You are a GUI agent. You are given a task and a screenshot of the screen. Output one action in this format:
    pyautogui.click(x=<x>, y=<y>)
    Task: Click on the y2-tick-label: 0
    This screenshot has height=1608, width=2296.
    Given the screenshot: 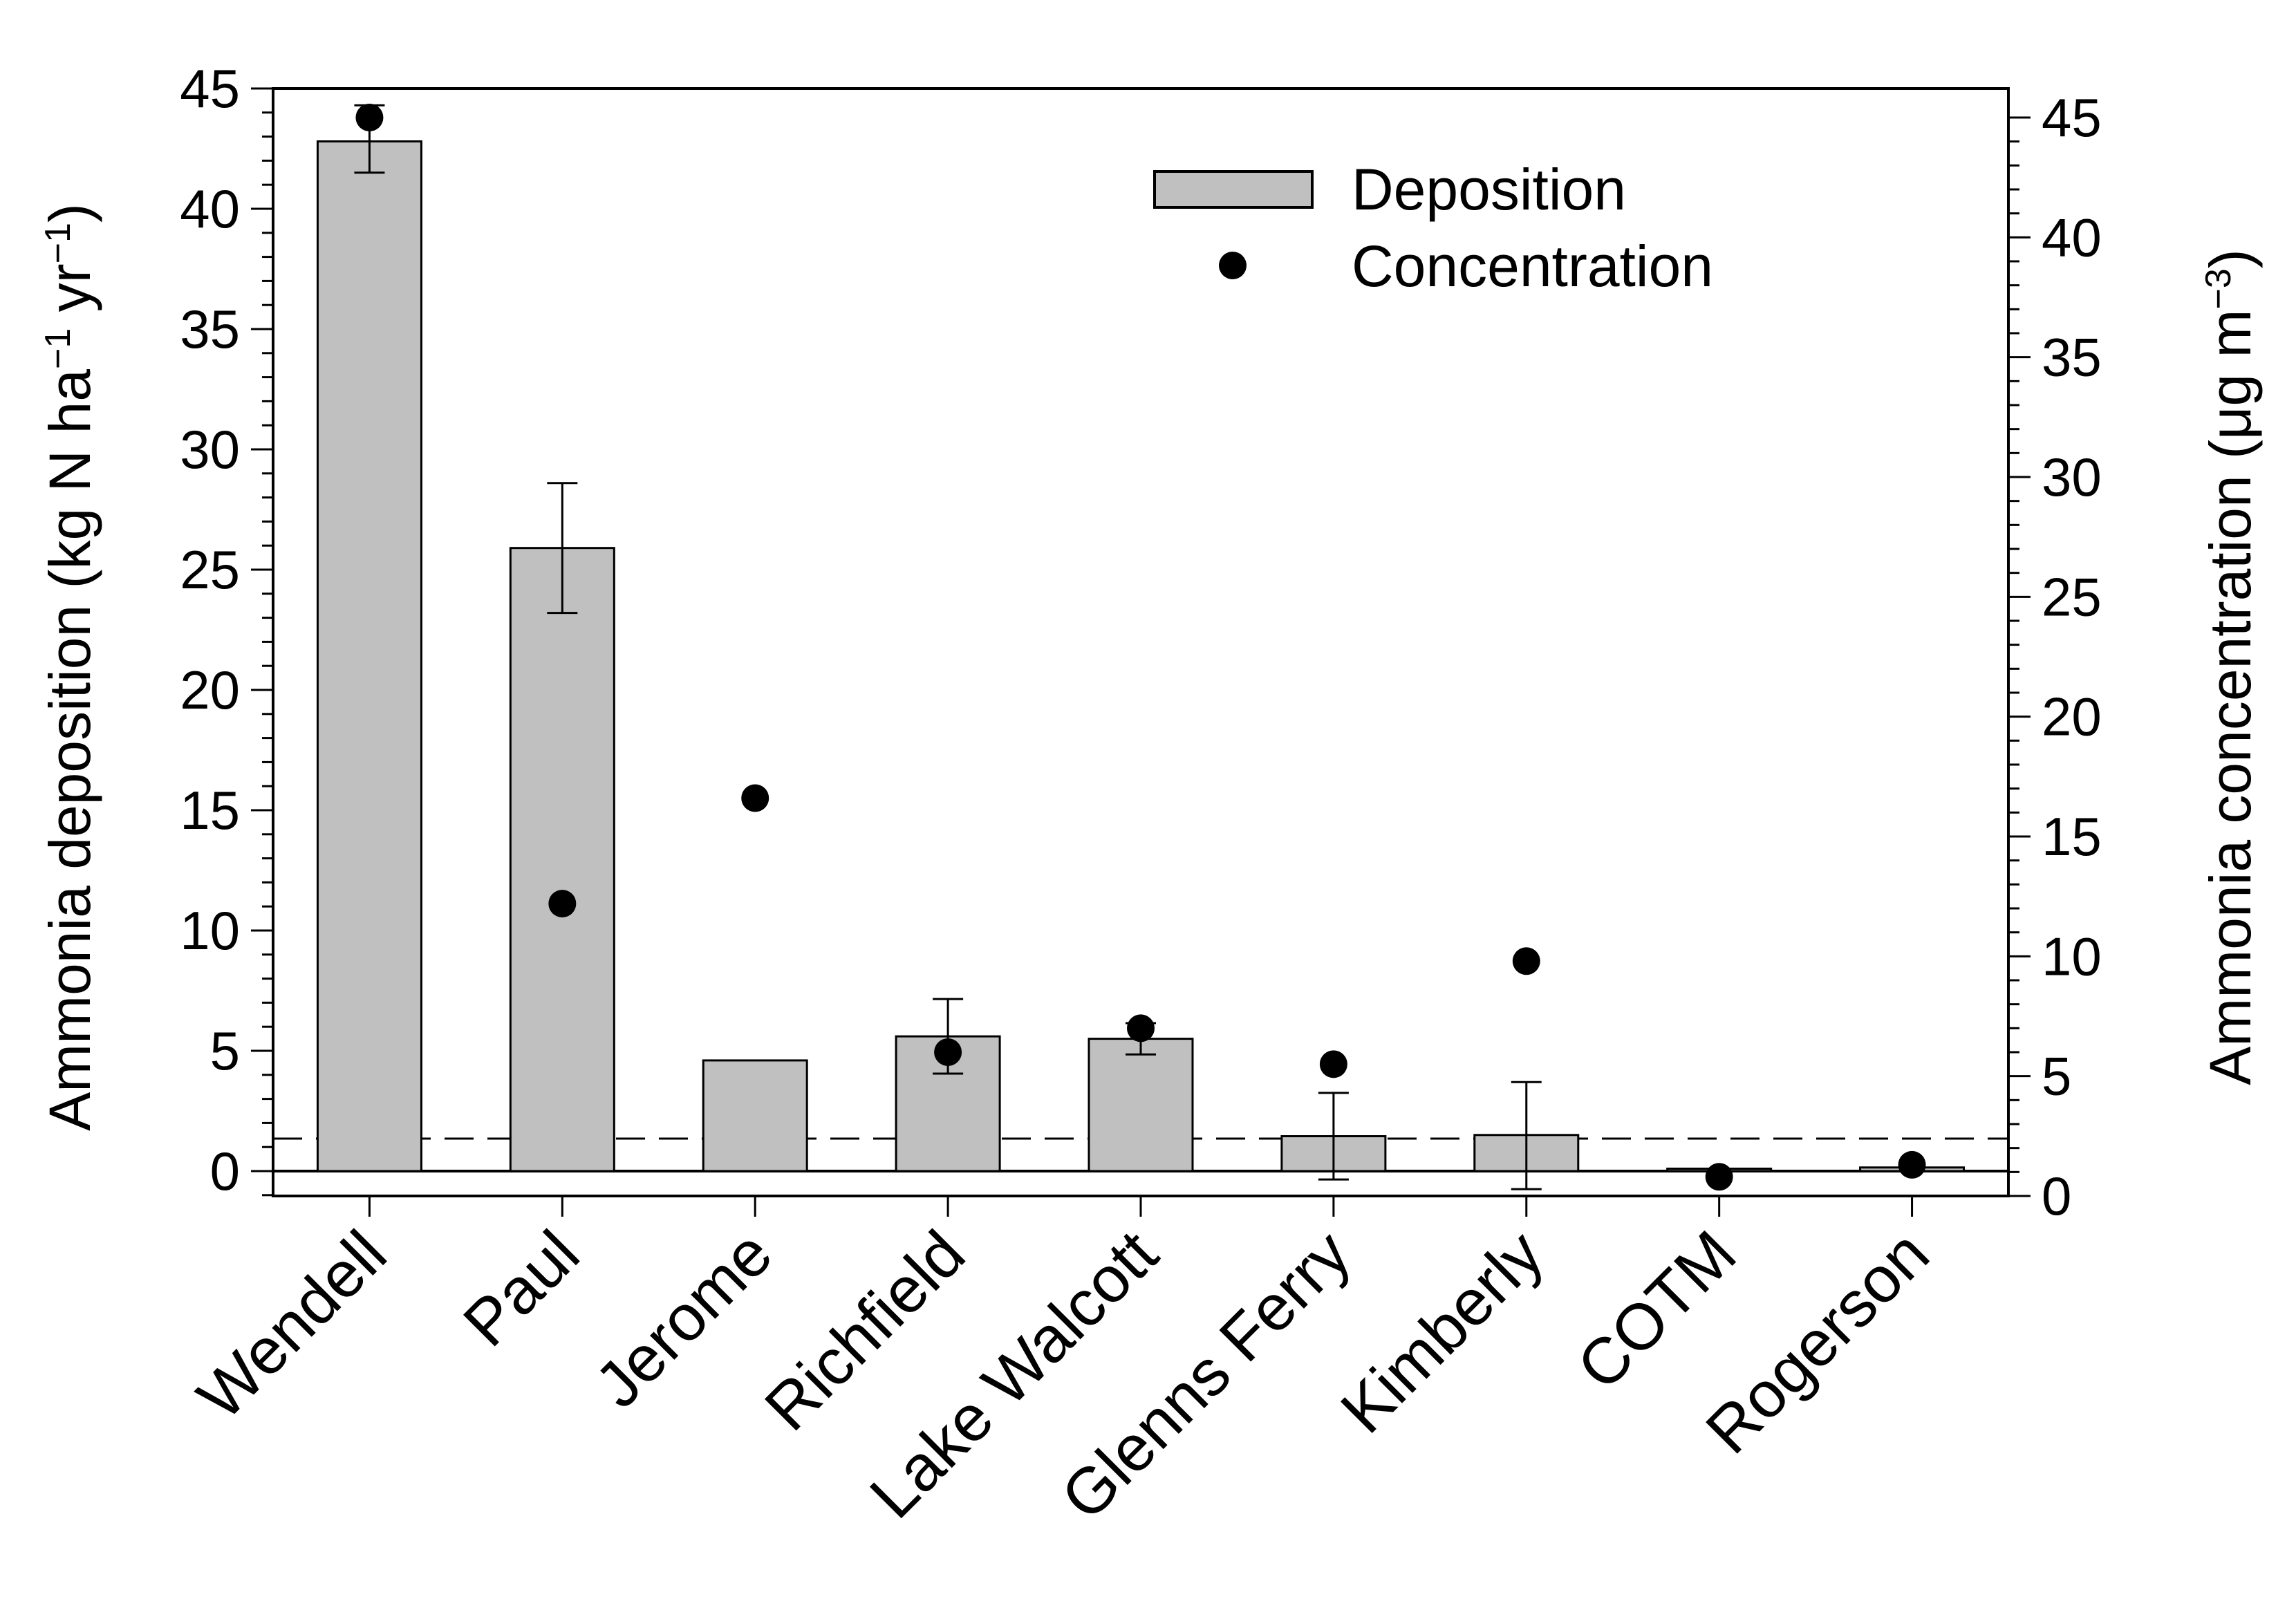 What is the action you would take?
    pyautogui.click(x=2056, y=1196)
    